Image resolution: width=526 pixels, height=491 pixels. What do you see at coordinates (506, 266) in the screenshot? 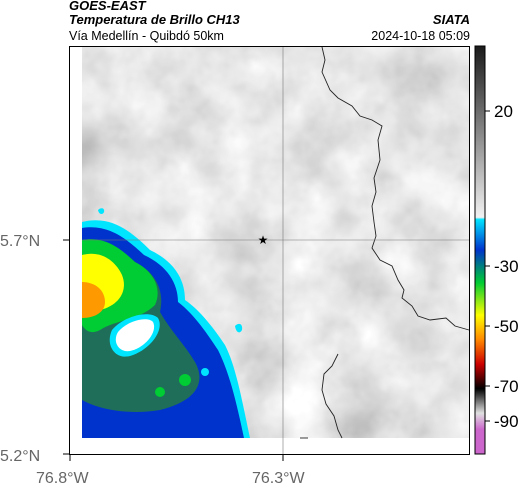
I see `colorbar-tick: -30` at bounding box center [506, 266].